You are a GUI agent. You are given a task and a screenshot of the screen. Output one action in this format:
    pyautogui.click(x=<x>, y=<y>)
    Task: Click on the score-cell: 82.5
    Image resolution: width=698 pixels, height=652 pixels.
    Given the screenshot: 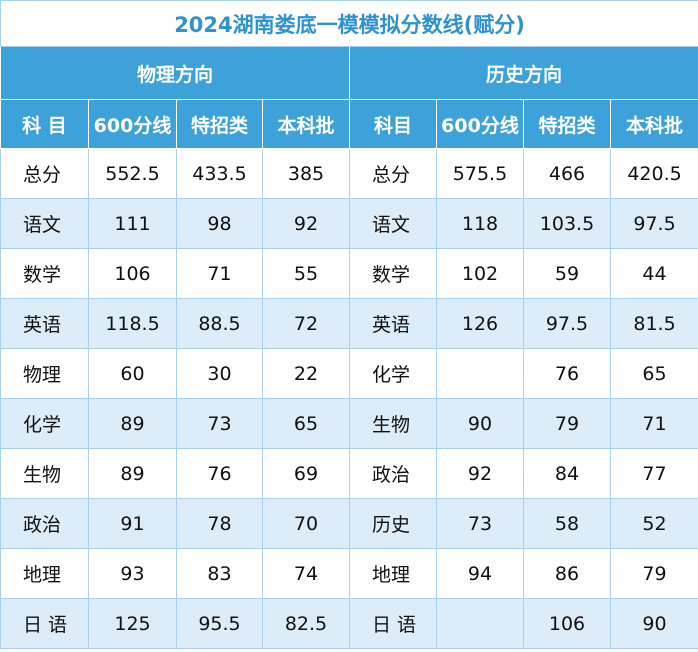 What is the action you would take?
    pyautogui.click(x=306, y=623)
    